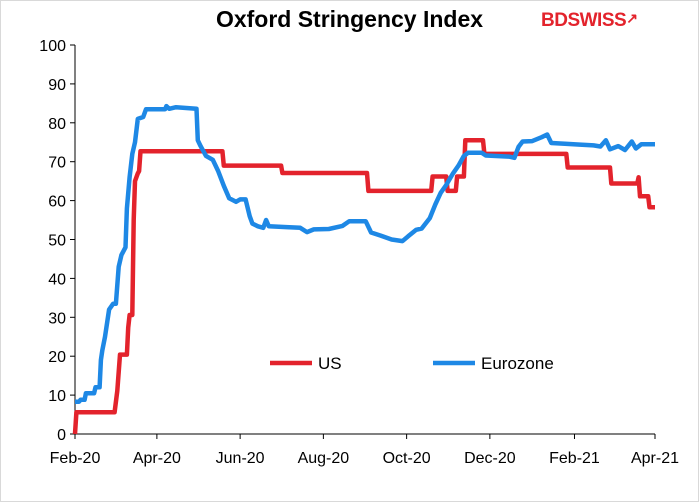  What do you see at coordinates (157, 458) in the screenshot?
I see `x-tick-label: Apr-20` at bounding box center [157, 458].